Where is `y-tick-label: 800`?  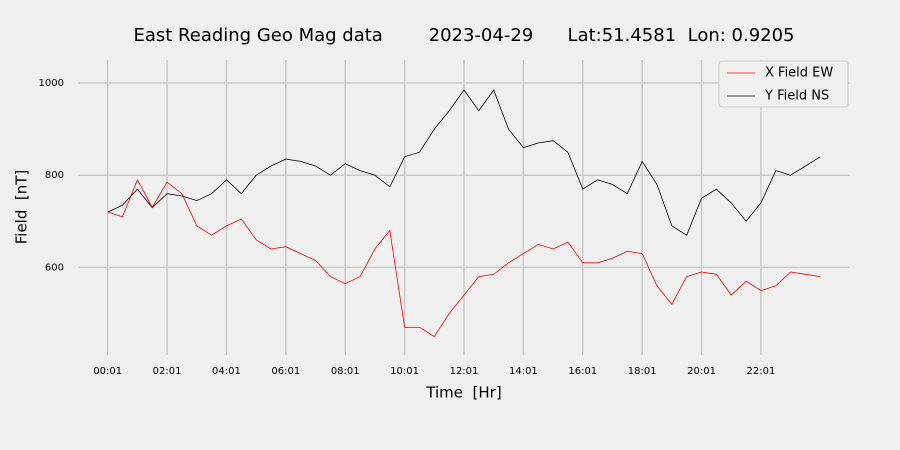 y-tick-label: 800 is located at coordinates (54, 175).